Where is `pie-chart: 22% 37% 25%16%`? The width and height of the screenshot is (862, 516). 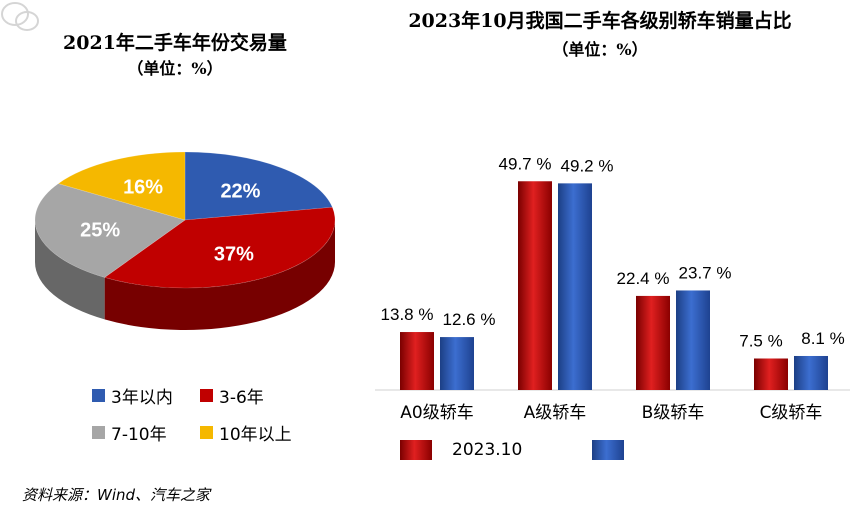 pie-chart: 22% 37% 25%16% is located at coordinates (185, 240).